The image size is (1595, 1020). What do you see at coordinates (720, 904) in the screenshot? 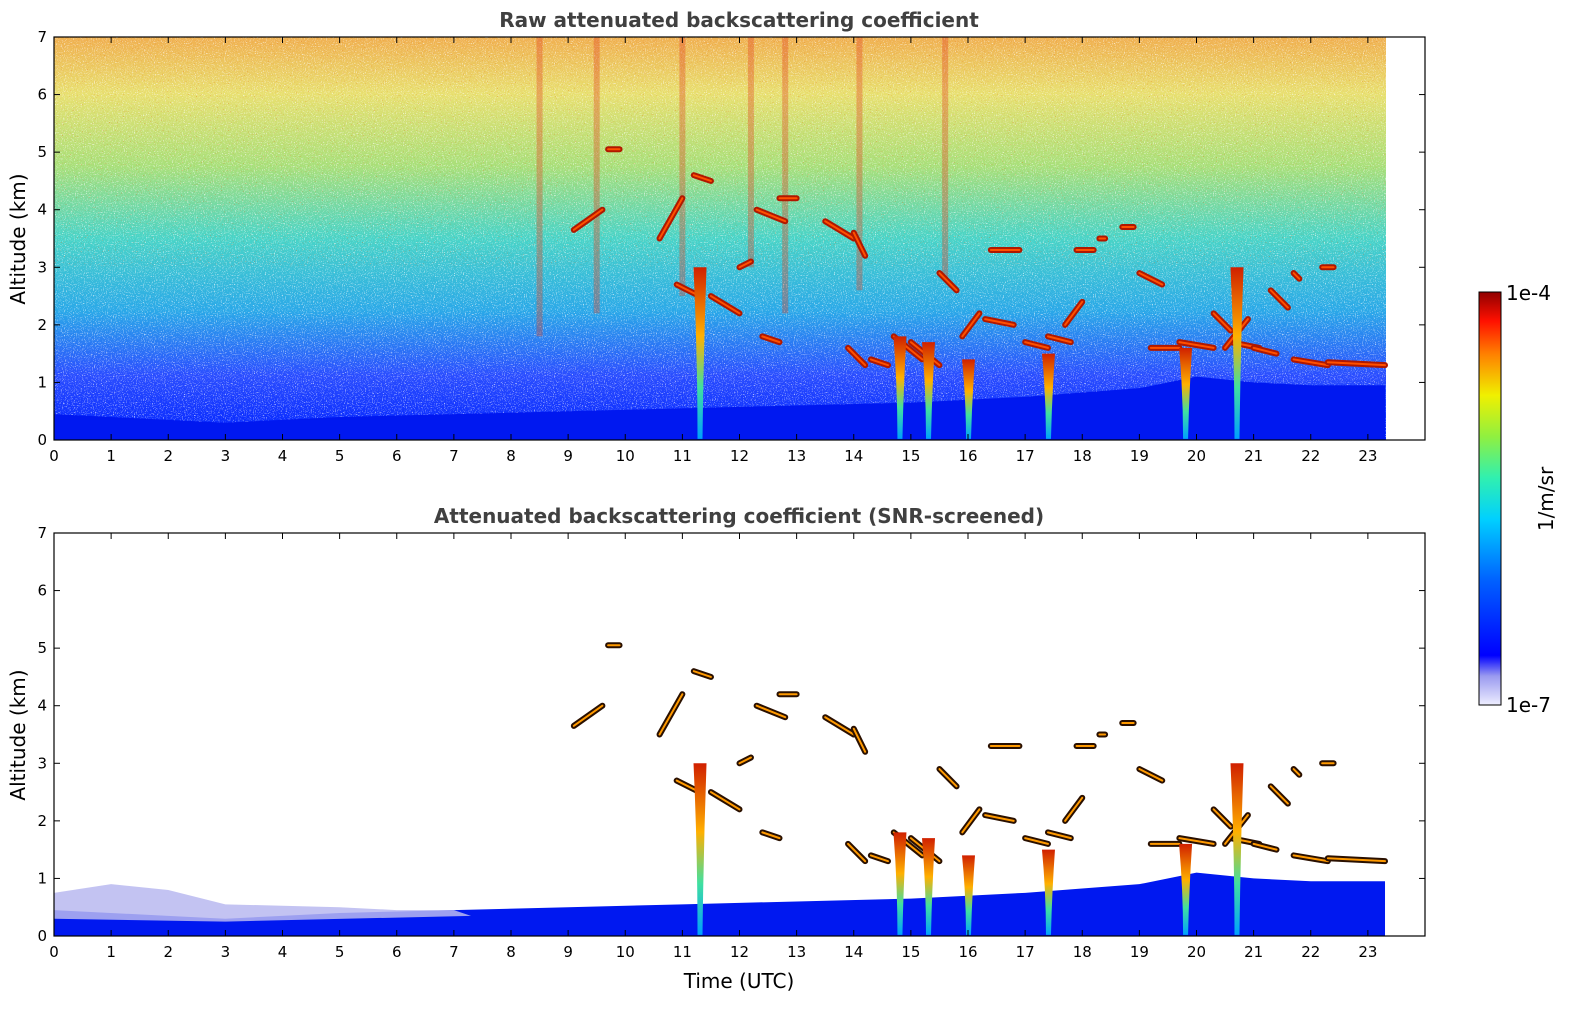
I see `screened-boundary-layer` at bounding box center [720, 904].